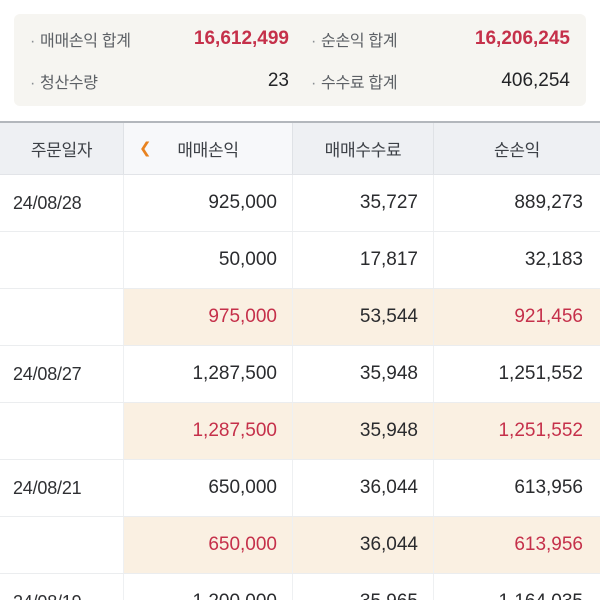 The height and width of the screenshot is (600, 600). What do you see at coordinates (80, 41) in the screenshot?
I see `summary-label: · 매매손익 합계` at bounding box center [80, 41].